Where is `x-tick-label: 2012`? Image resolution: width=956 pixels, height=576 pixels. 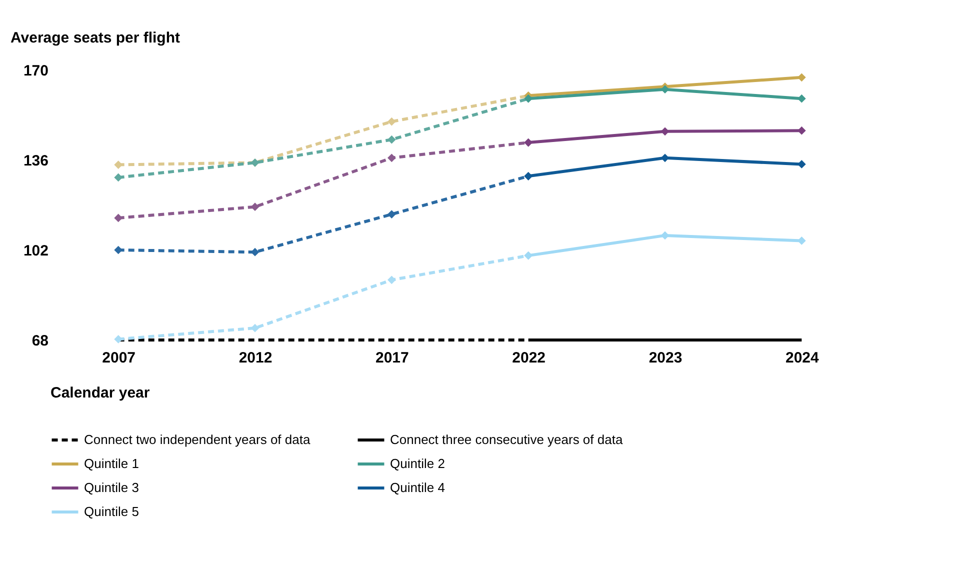
x-tick-label: 2012 is located at coordinates (255, 358).